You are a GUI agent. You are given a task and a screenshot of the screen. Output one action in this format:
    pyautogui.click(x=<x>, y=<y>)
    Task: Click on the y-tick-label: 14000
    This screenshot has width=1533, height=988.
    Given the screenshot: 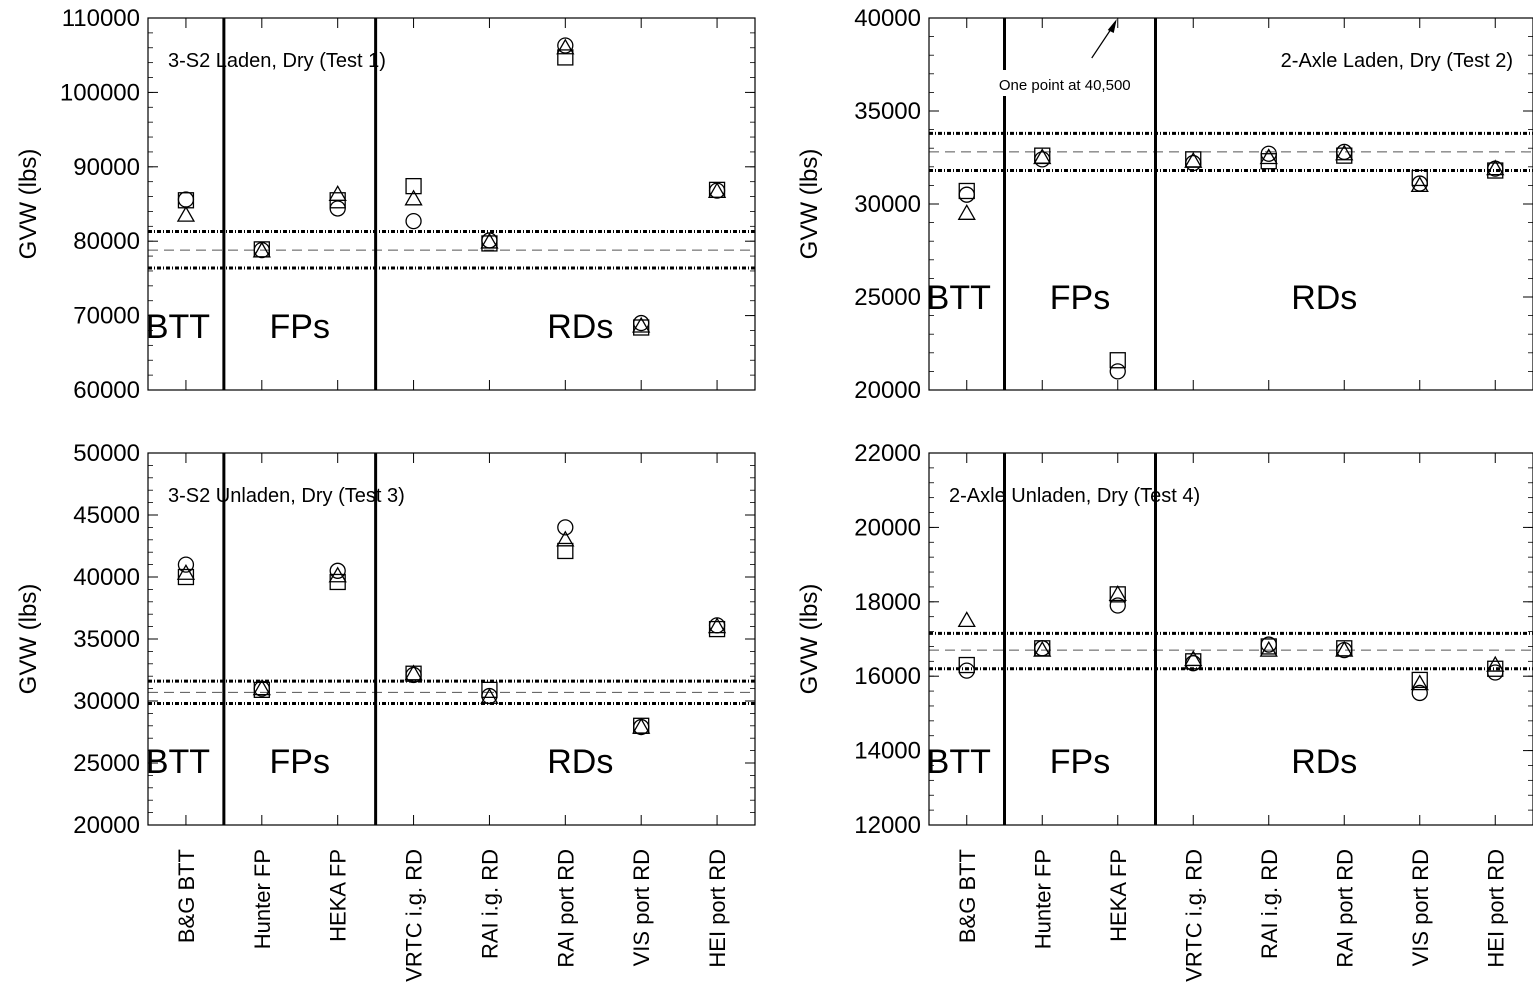 What is the action you would take?
    pyautogui.click(x=887, y=751)
    